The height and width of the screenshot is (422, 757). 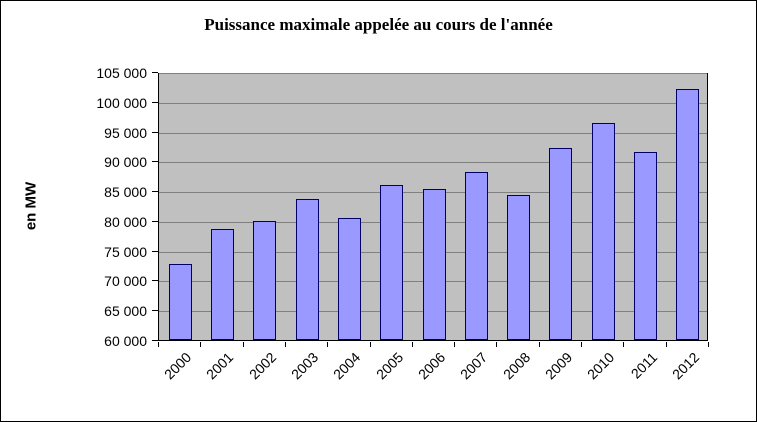 I want to click on x-axis-label: 2011, so click(x=643, y=365).